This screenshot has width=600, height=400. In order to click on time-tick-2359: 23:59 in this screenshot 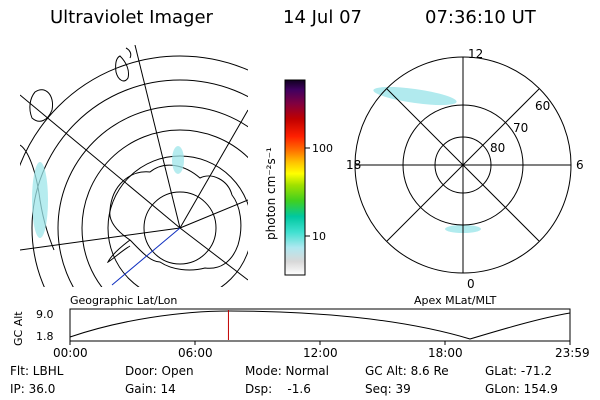, I will do `click(572, 353)`.